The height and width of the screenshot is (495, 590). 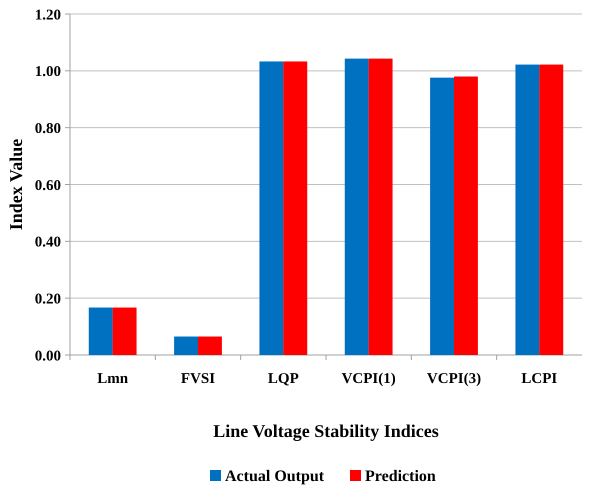 What do you see at coordinates (369, 379) in the screenshot?
I see `x-tick-label: VCPI(1)` at bounding box center [369, 379].